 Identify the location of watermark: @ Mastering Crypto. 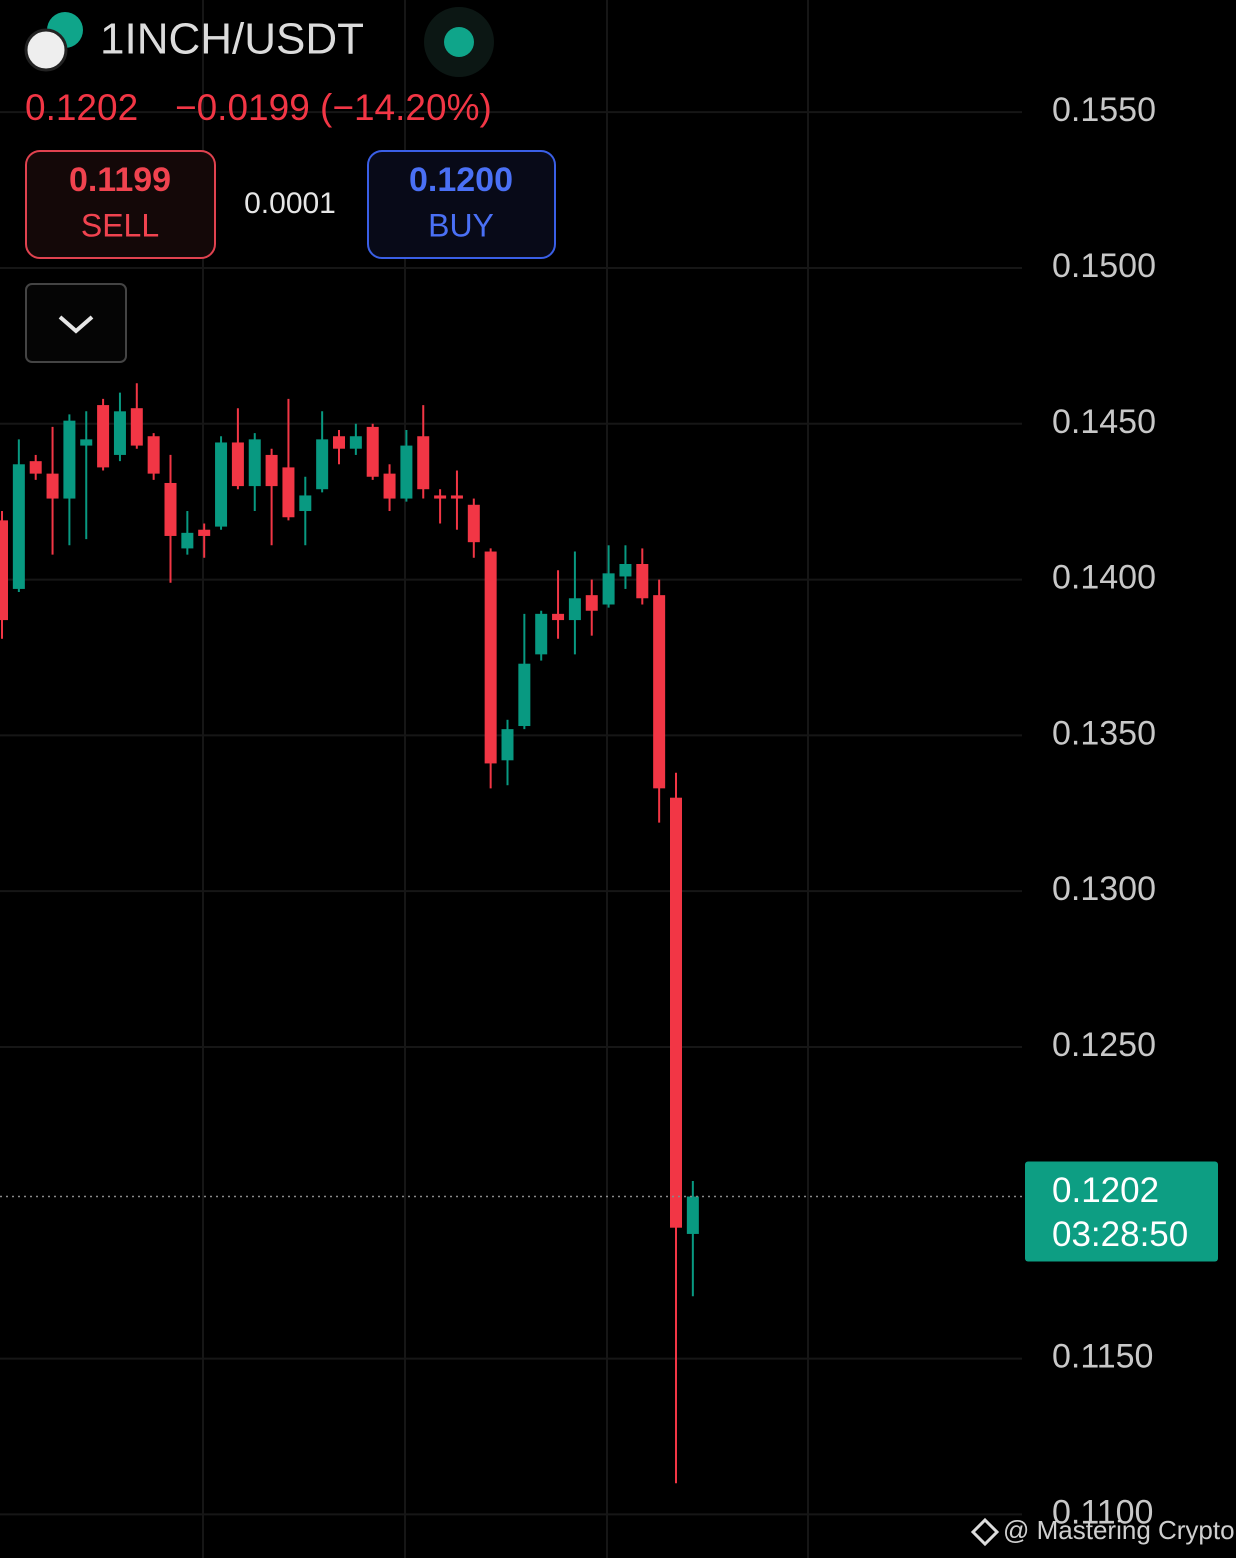
(1119, 1530).